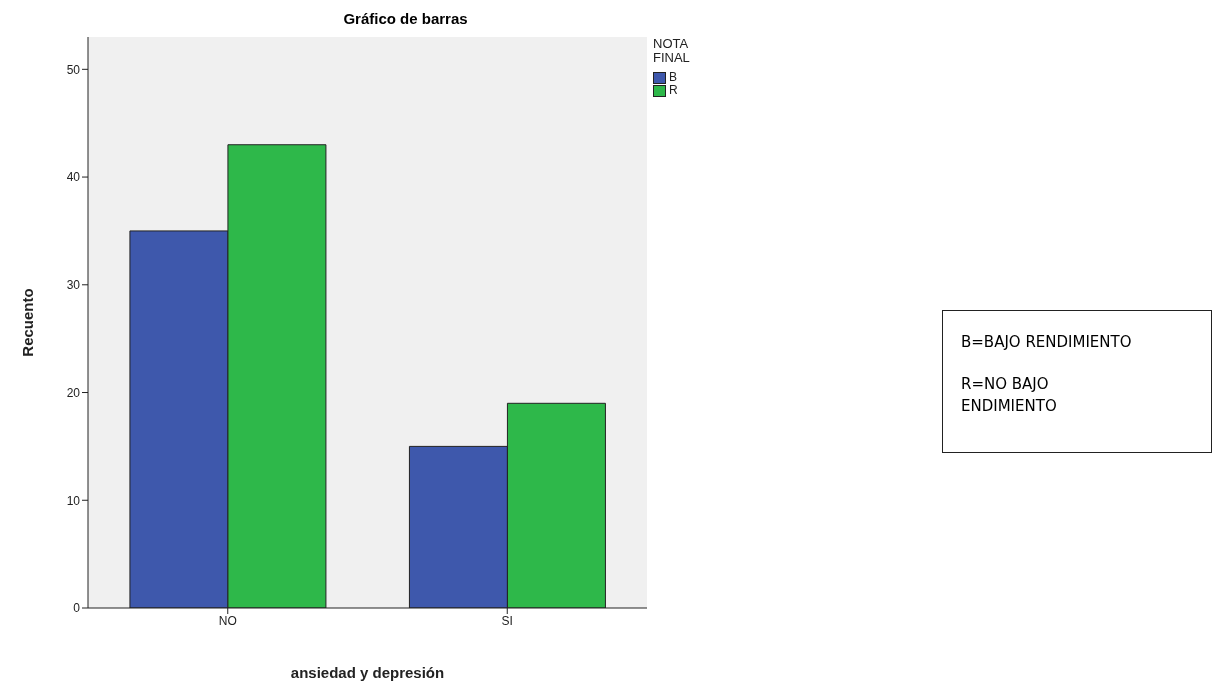 The height and width of the screenshot is (696, 1223). I want to click on y-tick-label: 50, so click(73, 69).